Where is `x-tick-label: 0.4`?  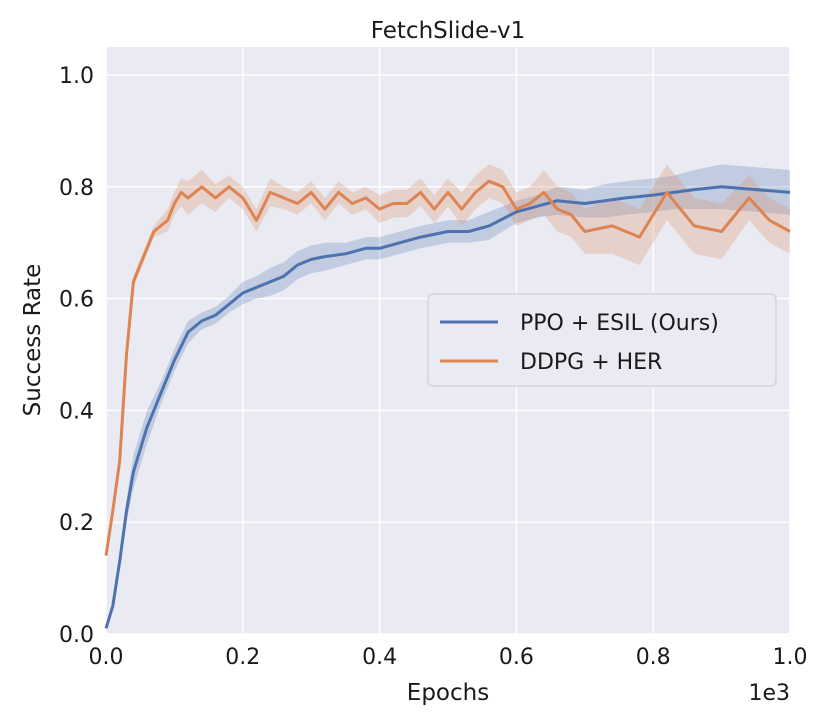
x-tick-label: 0.4 is located at coordinates (379, 657).